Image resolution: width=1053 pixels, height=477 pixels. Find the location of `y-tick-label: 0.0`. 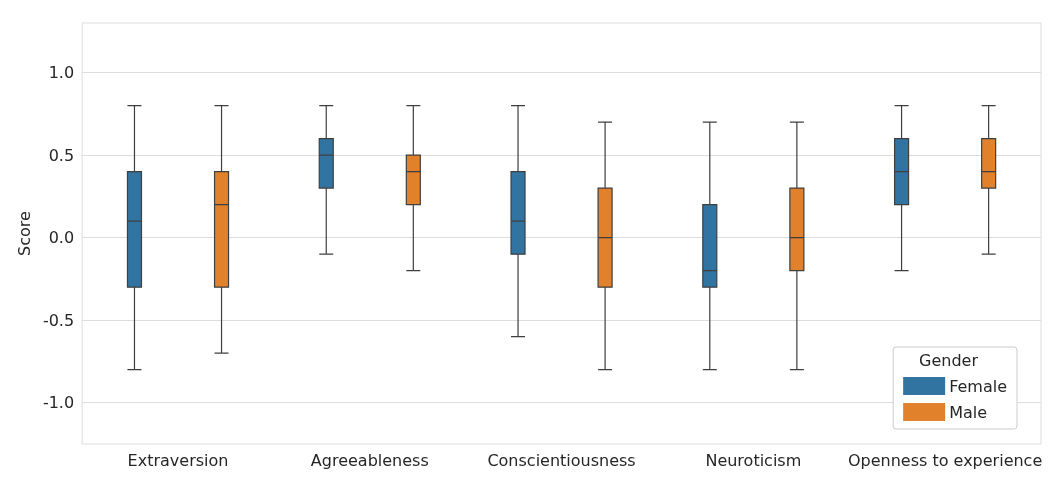

y-tick-label: 0.0 is located at coordinates (61, 238).